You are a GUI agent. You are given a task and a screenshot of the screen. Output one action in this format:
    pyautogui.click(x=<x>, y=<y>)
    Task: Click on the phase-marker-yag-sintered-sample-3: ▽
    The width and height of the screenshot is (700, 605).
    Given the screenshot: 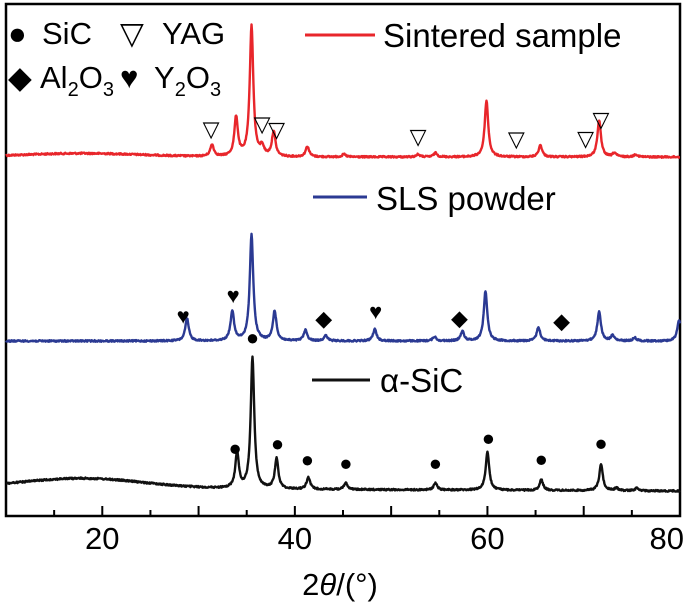 What is the action you would take?
    pyautogui.click(x=418, y=136)
    